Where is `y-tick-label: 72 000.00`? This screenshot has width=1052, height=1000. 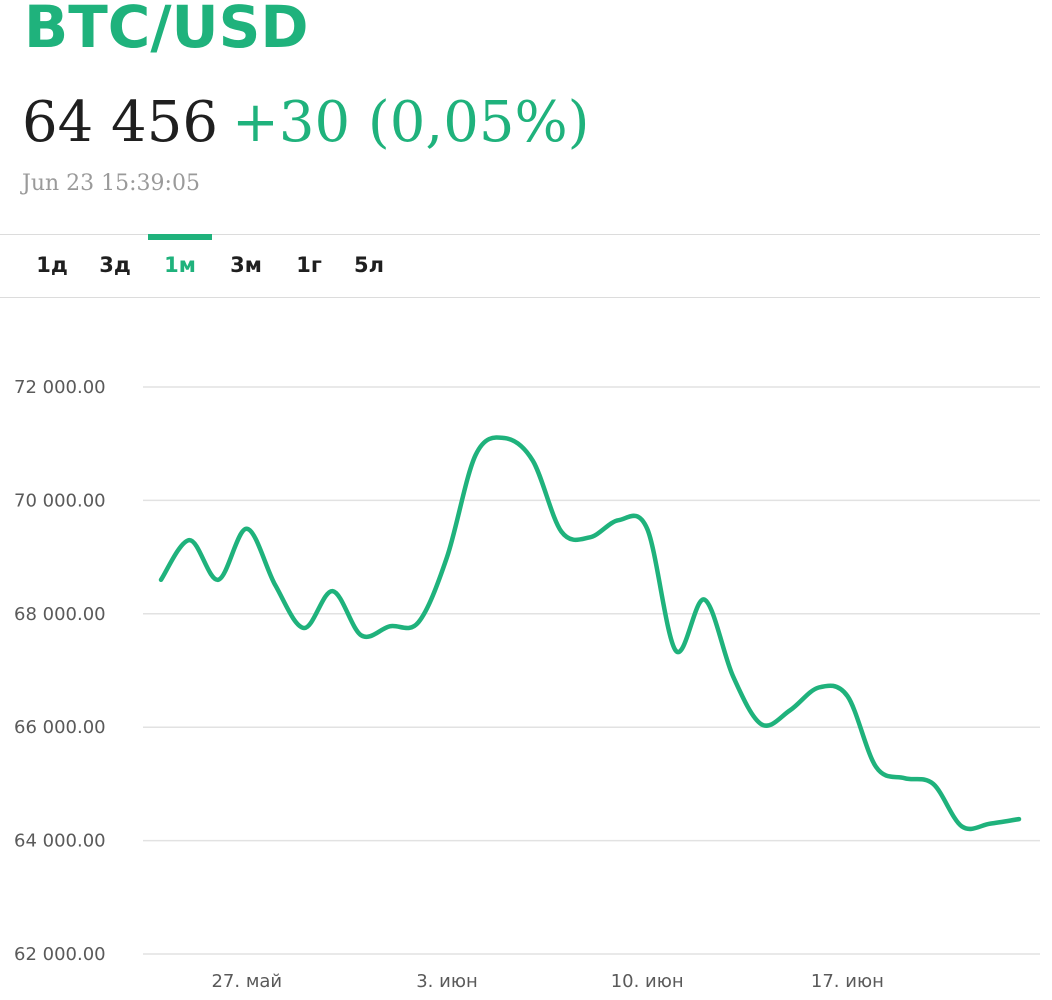 y-tick-label: 72 000.00 is located at coordinates (60, 387).